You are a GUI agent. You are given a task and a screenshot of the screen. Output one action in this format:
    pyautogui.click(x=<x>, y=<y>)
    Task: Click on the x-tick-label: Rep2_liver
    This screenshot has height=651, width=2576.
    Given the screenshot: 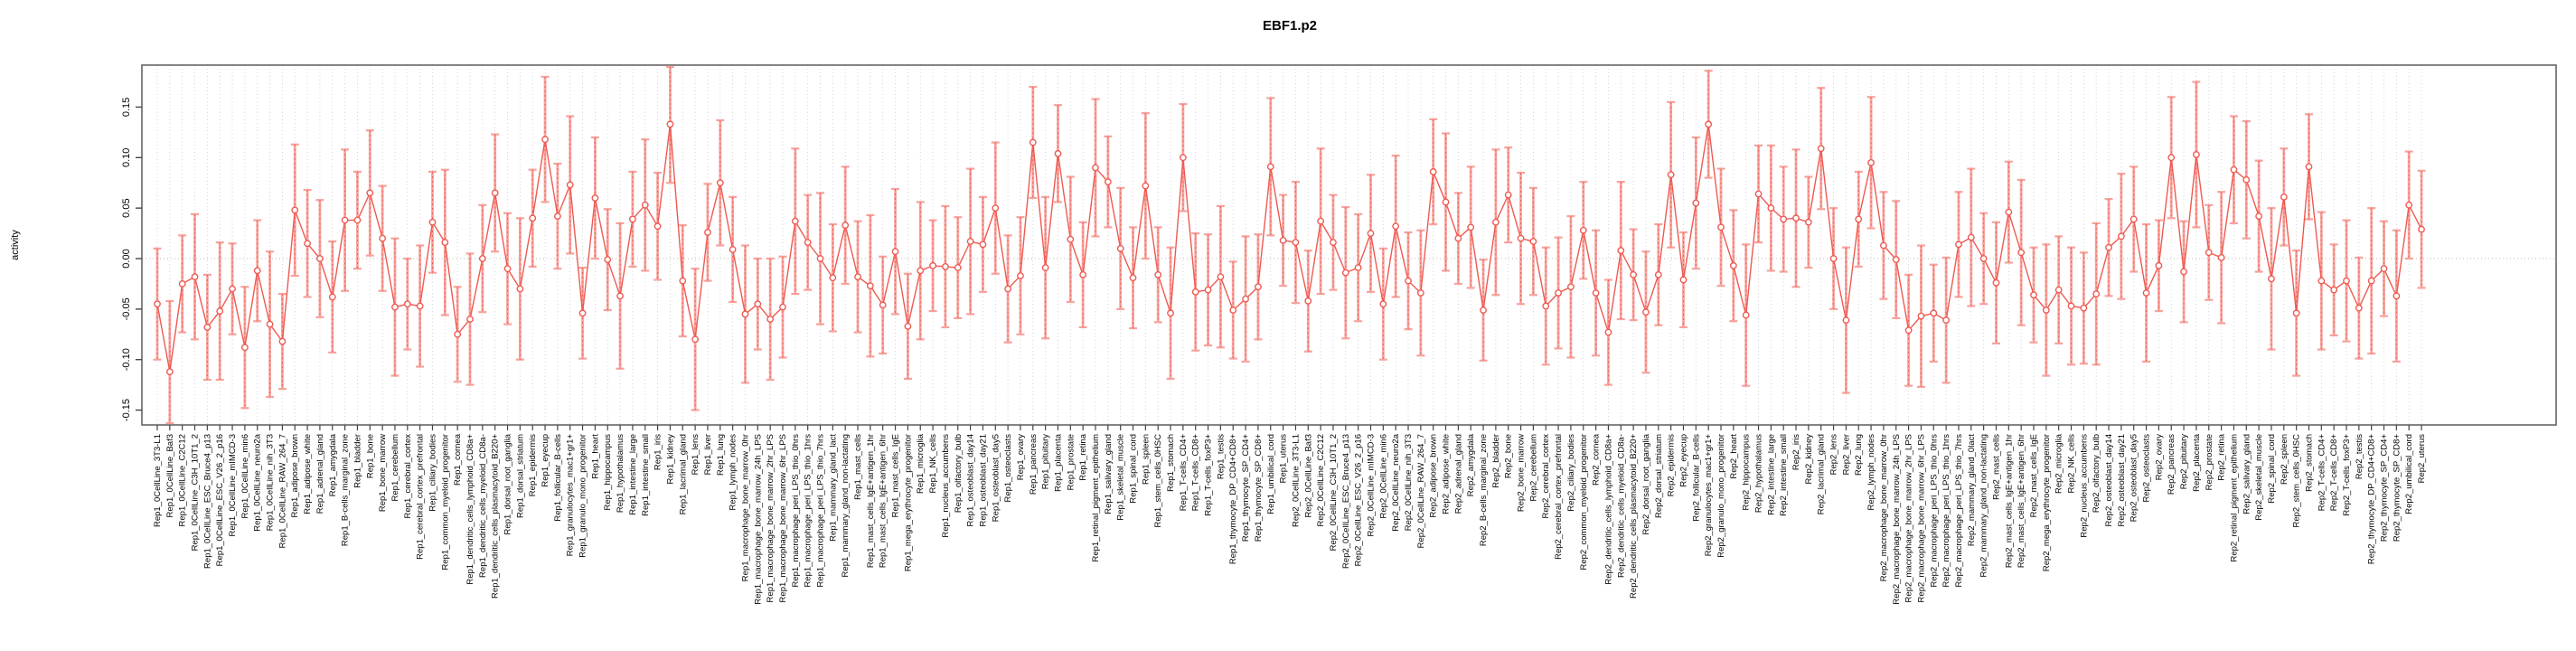 What is the action you would take?
    pyautogui.click(x=1846, y=455)
    